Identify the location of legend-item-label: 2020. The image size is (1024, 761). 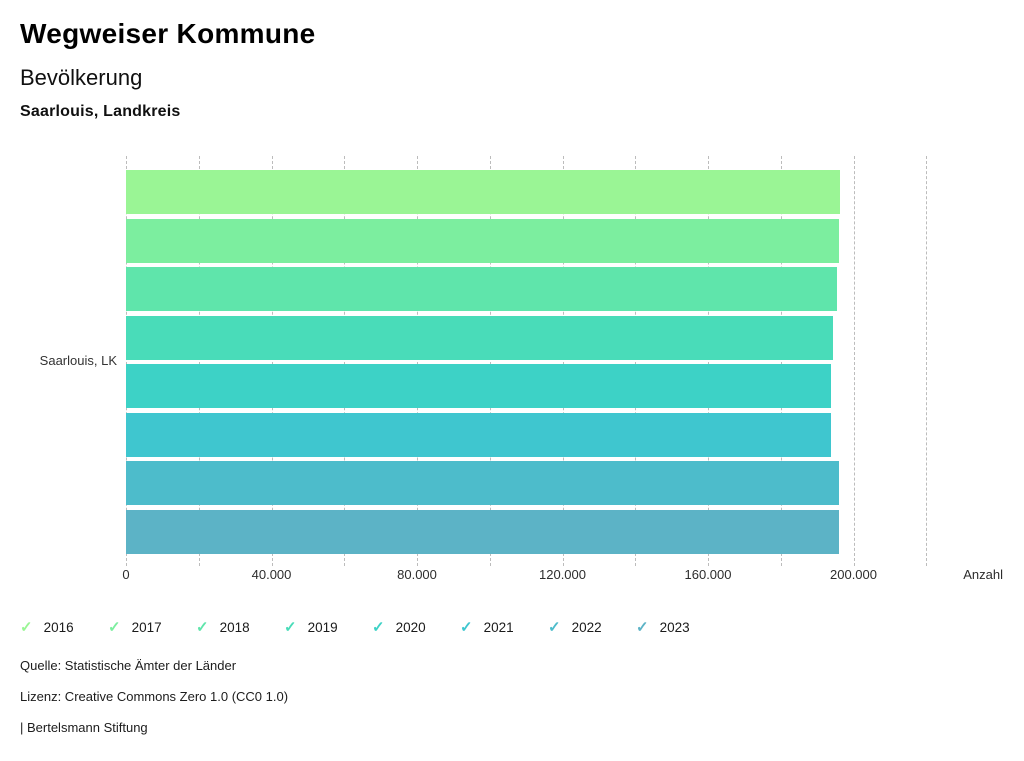
(410, 627).